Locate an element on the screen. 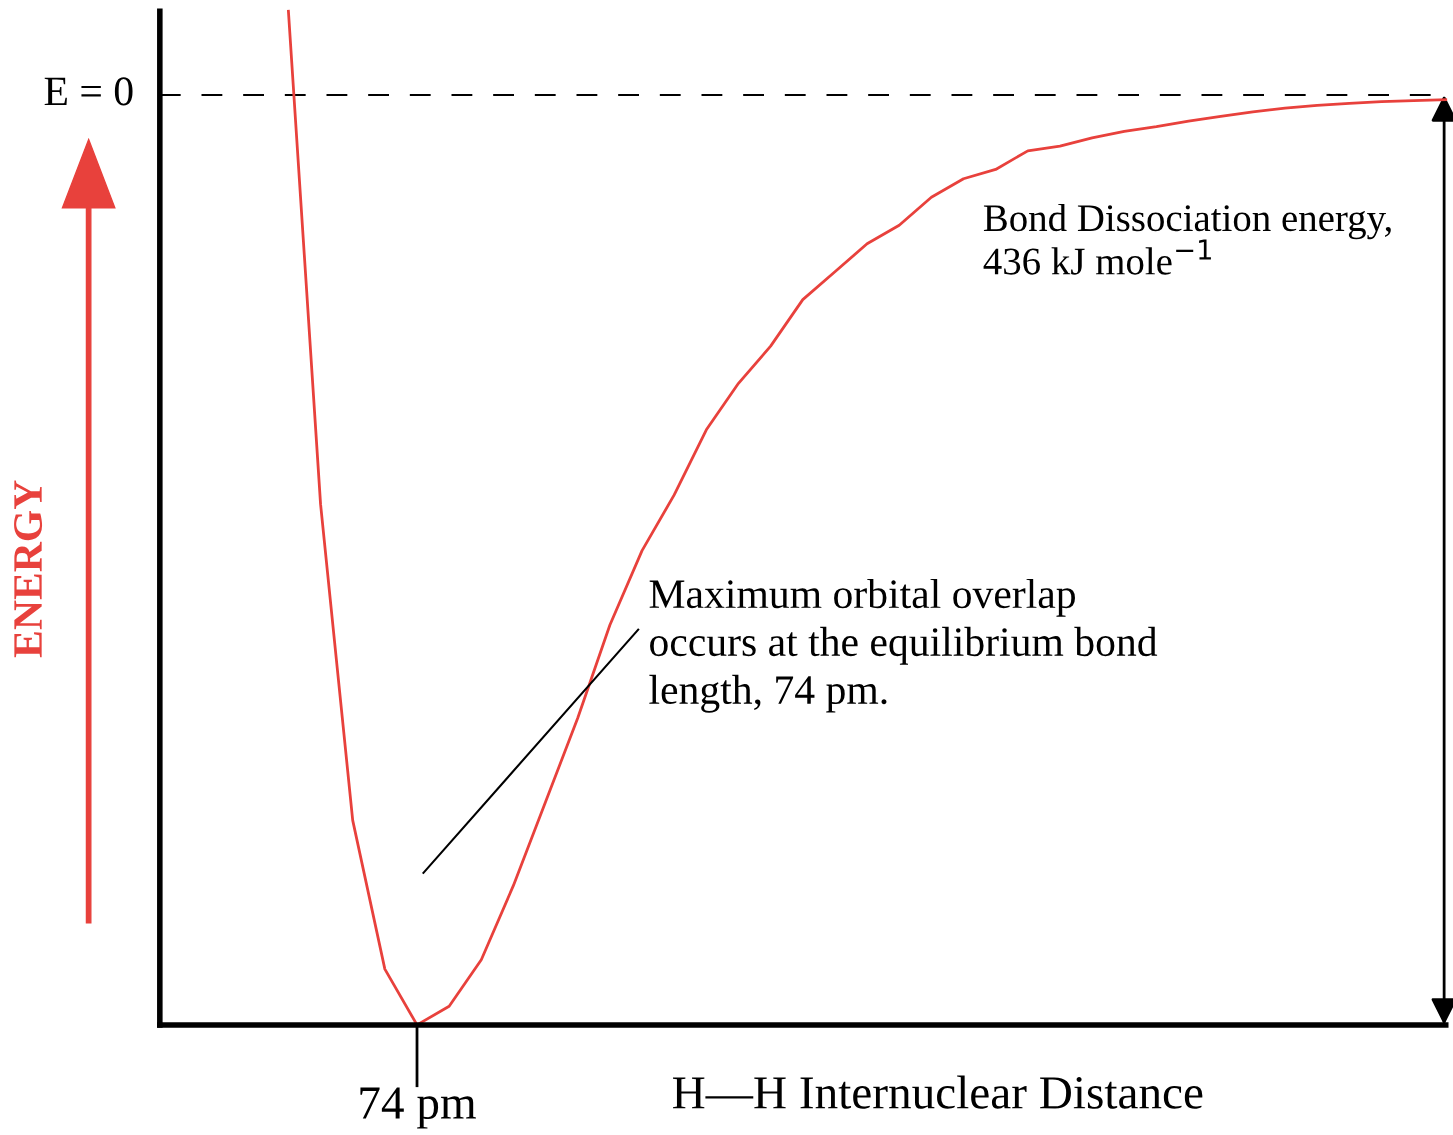 The width and height of the screenshot is (1453, 1135). annotation: Bond Dissociation energy, 436 kJ mole$^{−1}$ is located at coordinates (1187, 239).